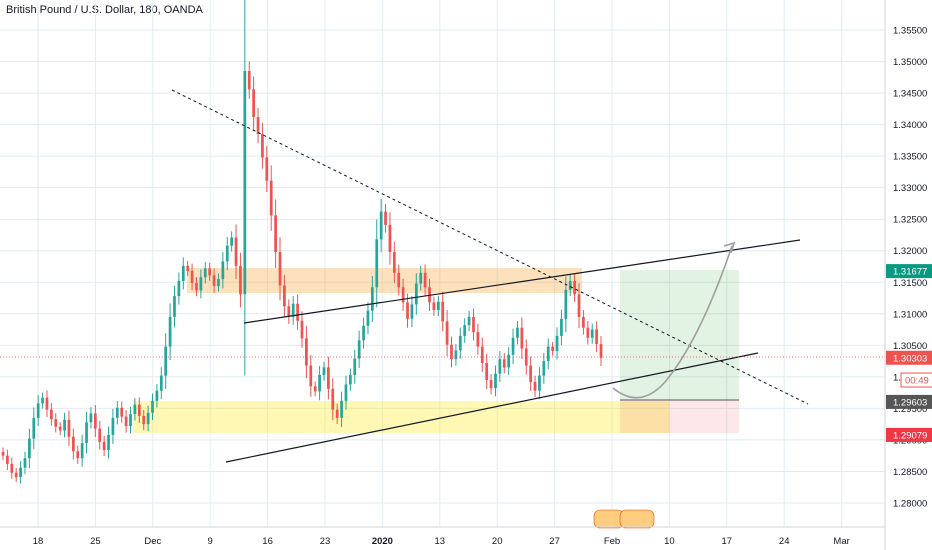 The image size is (932, 550). What do you see at coordinates (910, 472) in the screenshot?
I see `y-tick-label: 1.28500` at bounding box center [910, 472].